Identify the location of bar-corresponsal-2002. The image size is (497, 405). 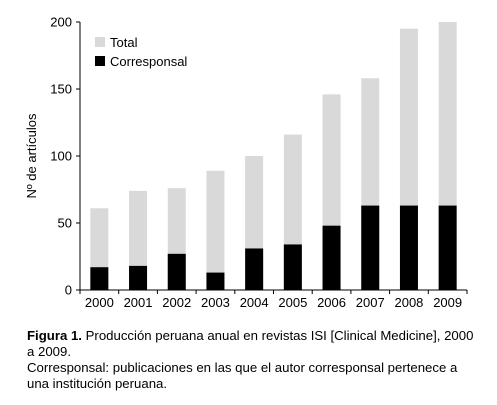
(176, 271).